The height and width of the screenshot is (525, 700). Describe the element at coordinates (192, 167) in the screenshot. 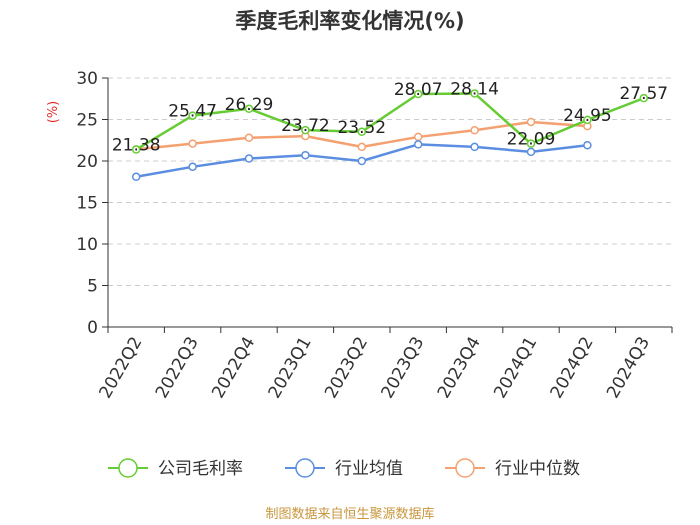

I see `series-1-point-2022Q3` at that location.